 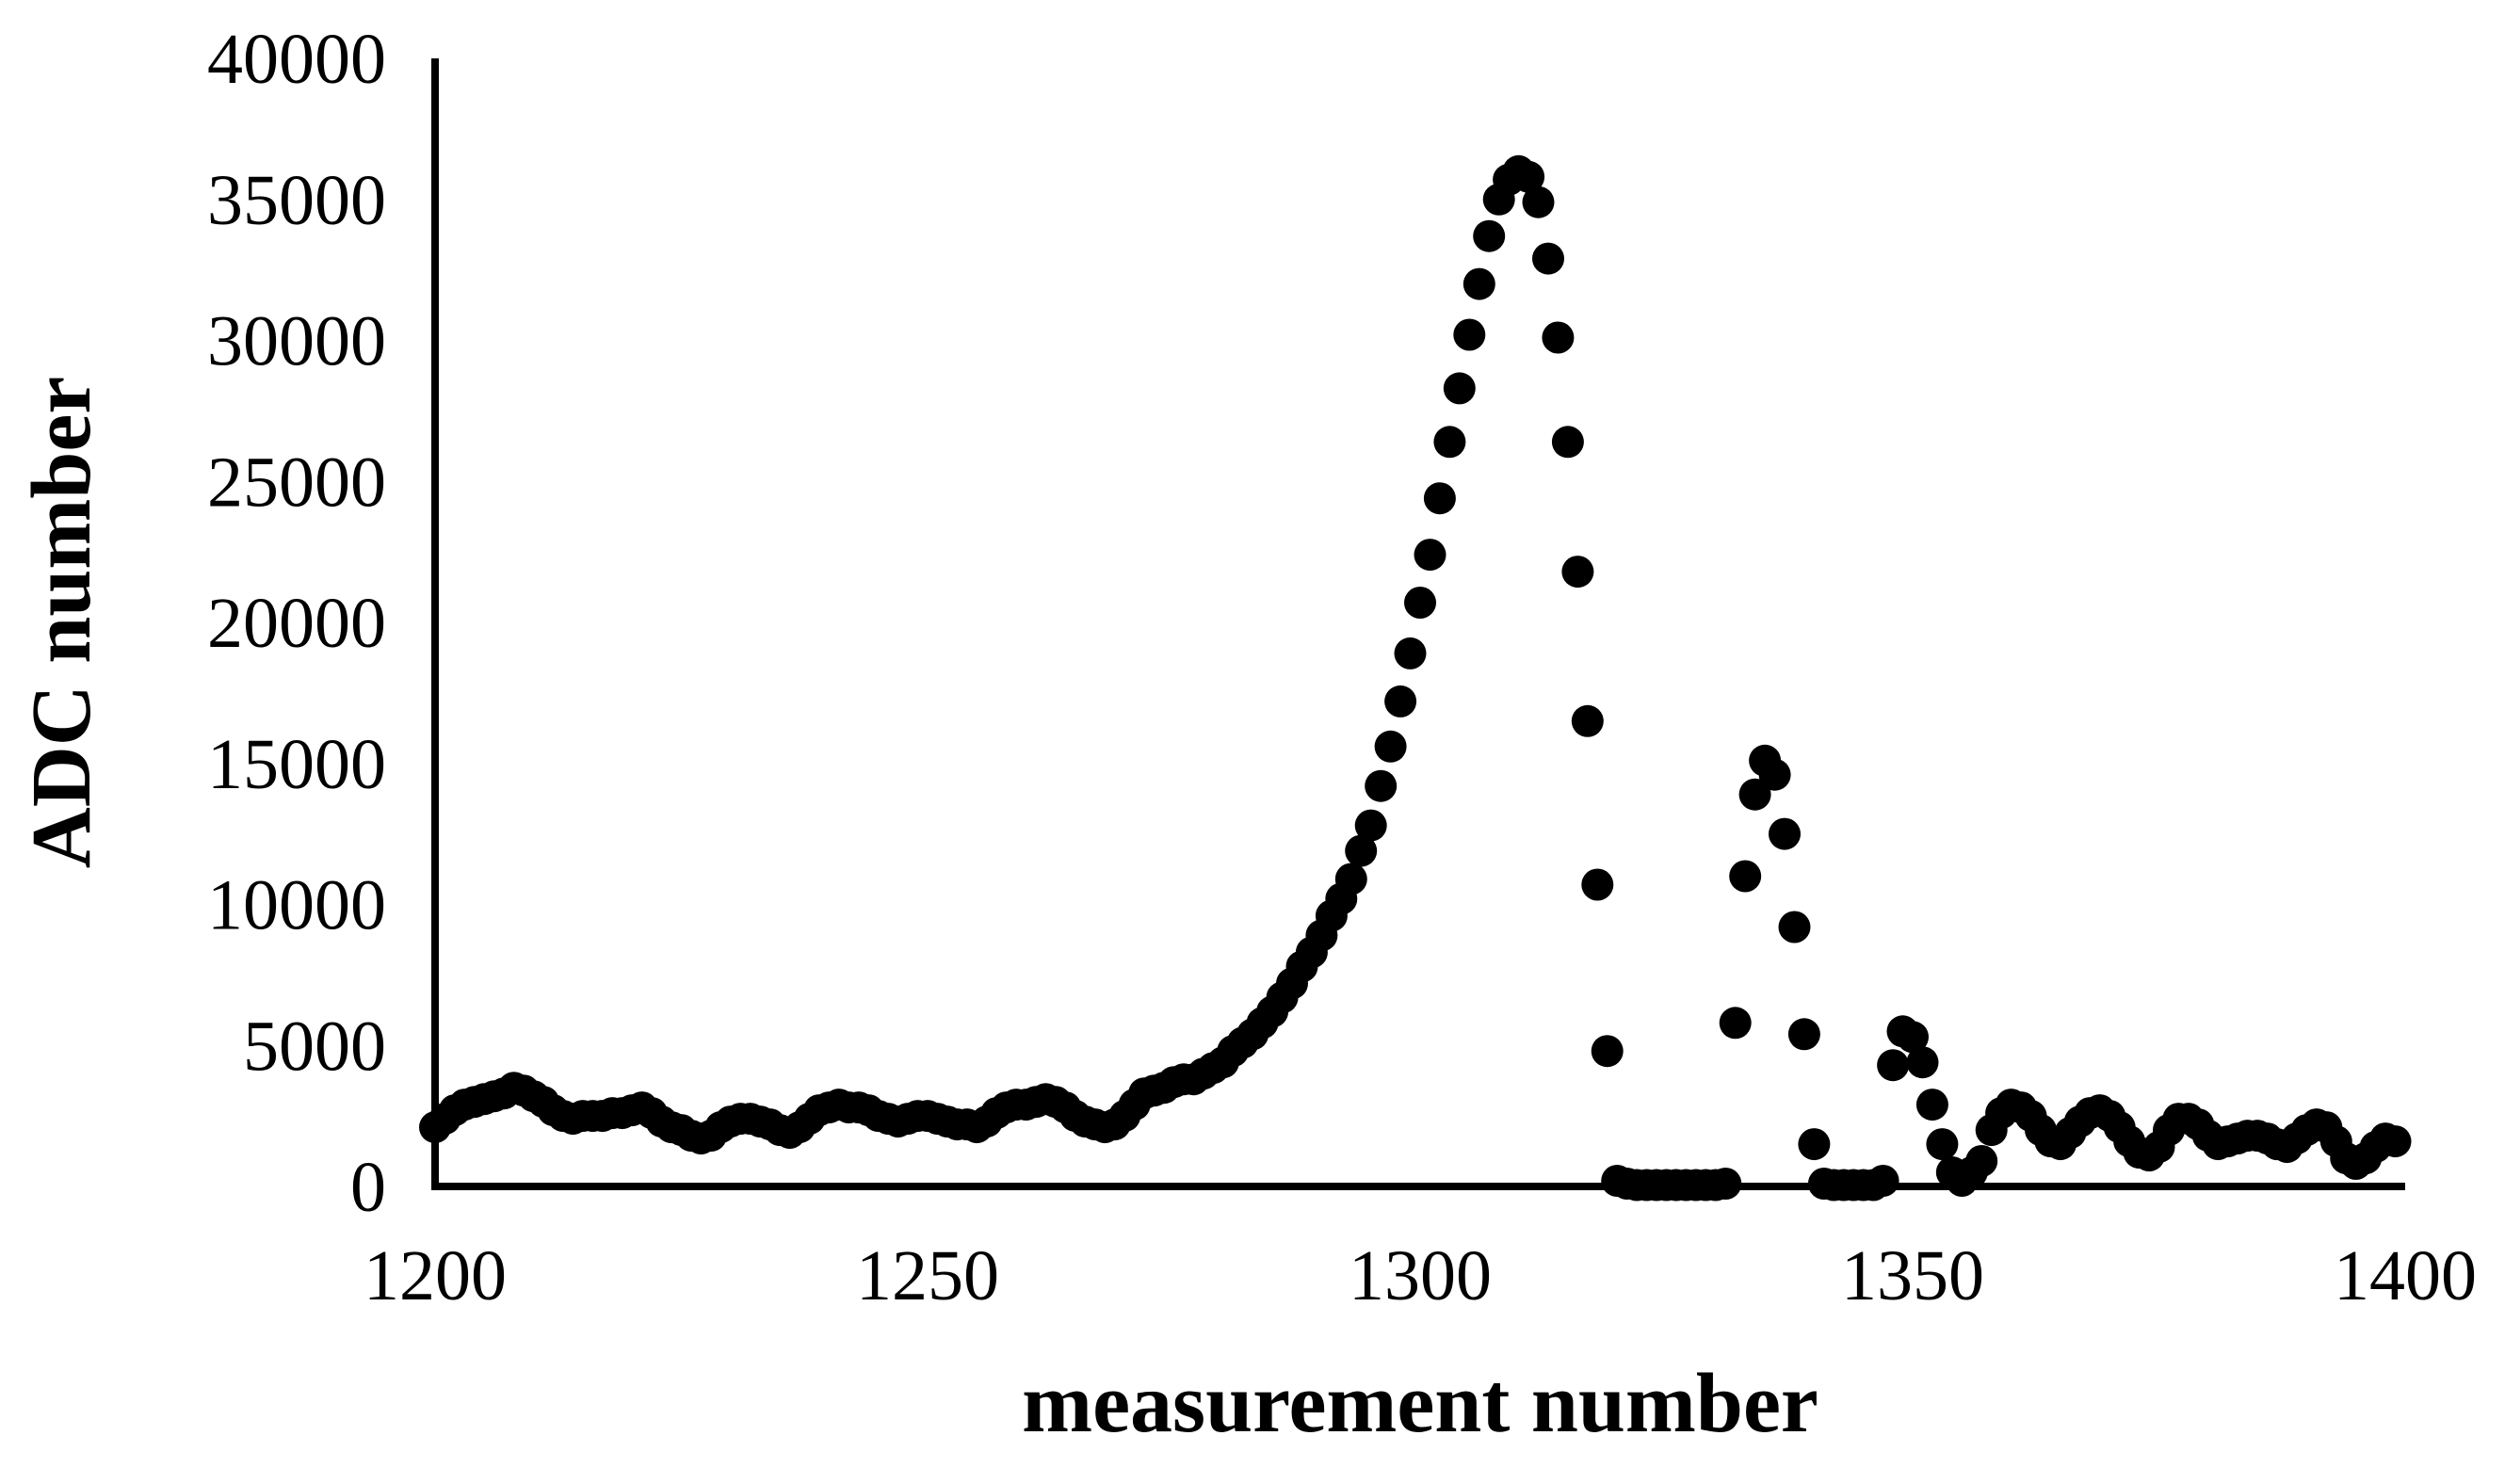 I want to click on x-tick-labels: 1200 1250 1300 1350 1400, so click(x=1420, y=1275).